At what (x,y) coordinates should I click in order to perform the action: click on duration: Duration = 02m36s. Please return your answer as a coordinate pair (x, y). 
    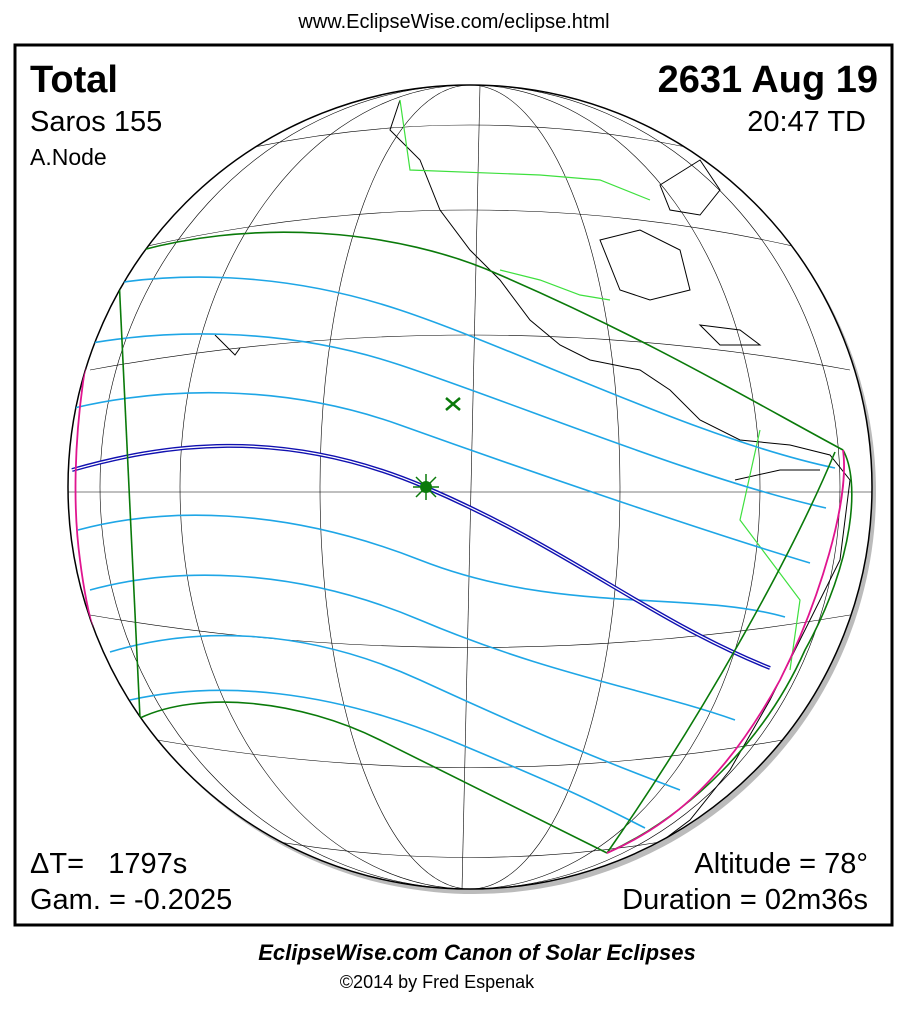
    Looking at the image, I should click on (745, 900).